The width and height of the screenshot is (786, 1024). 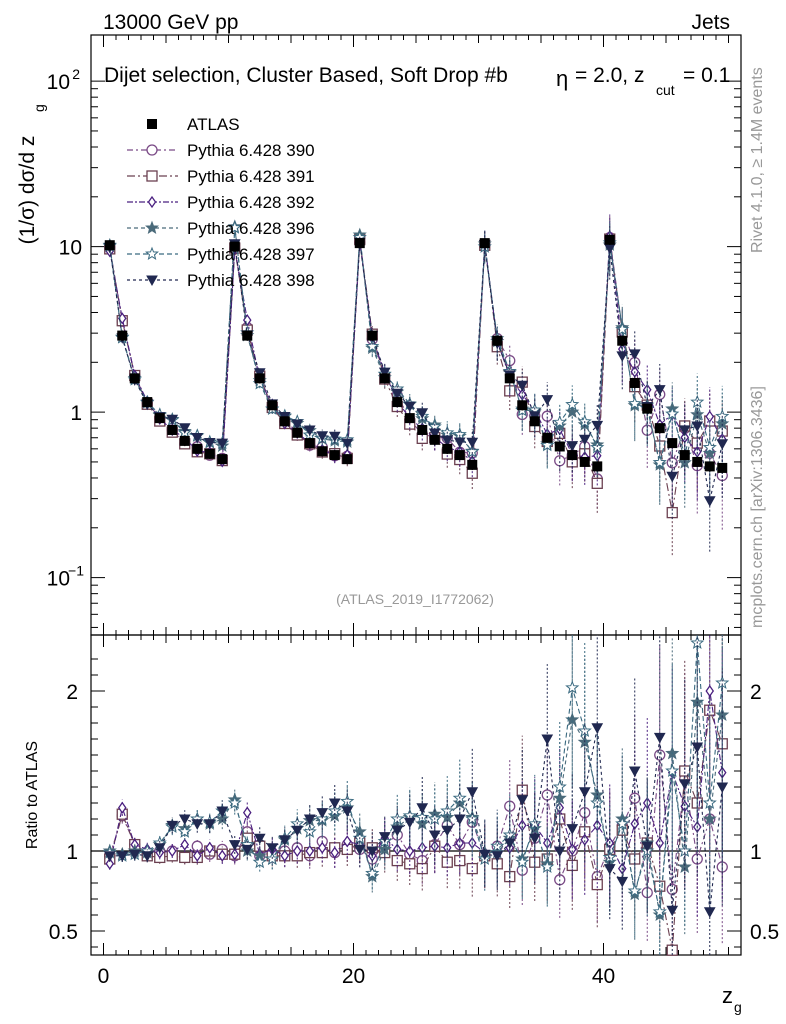 I want to click on legend-label-1: Pythia 6.428 391, so click(x=251, y=176).